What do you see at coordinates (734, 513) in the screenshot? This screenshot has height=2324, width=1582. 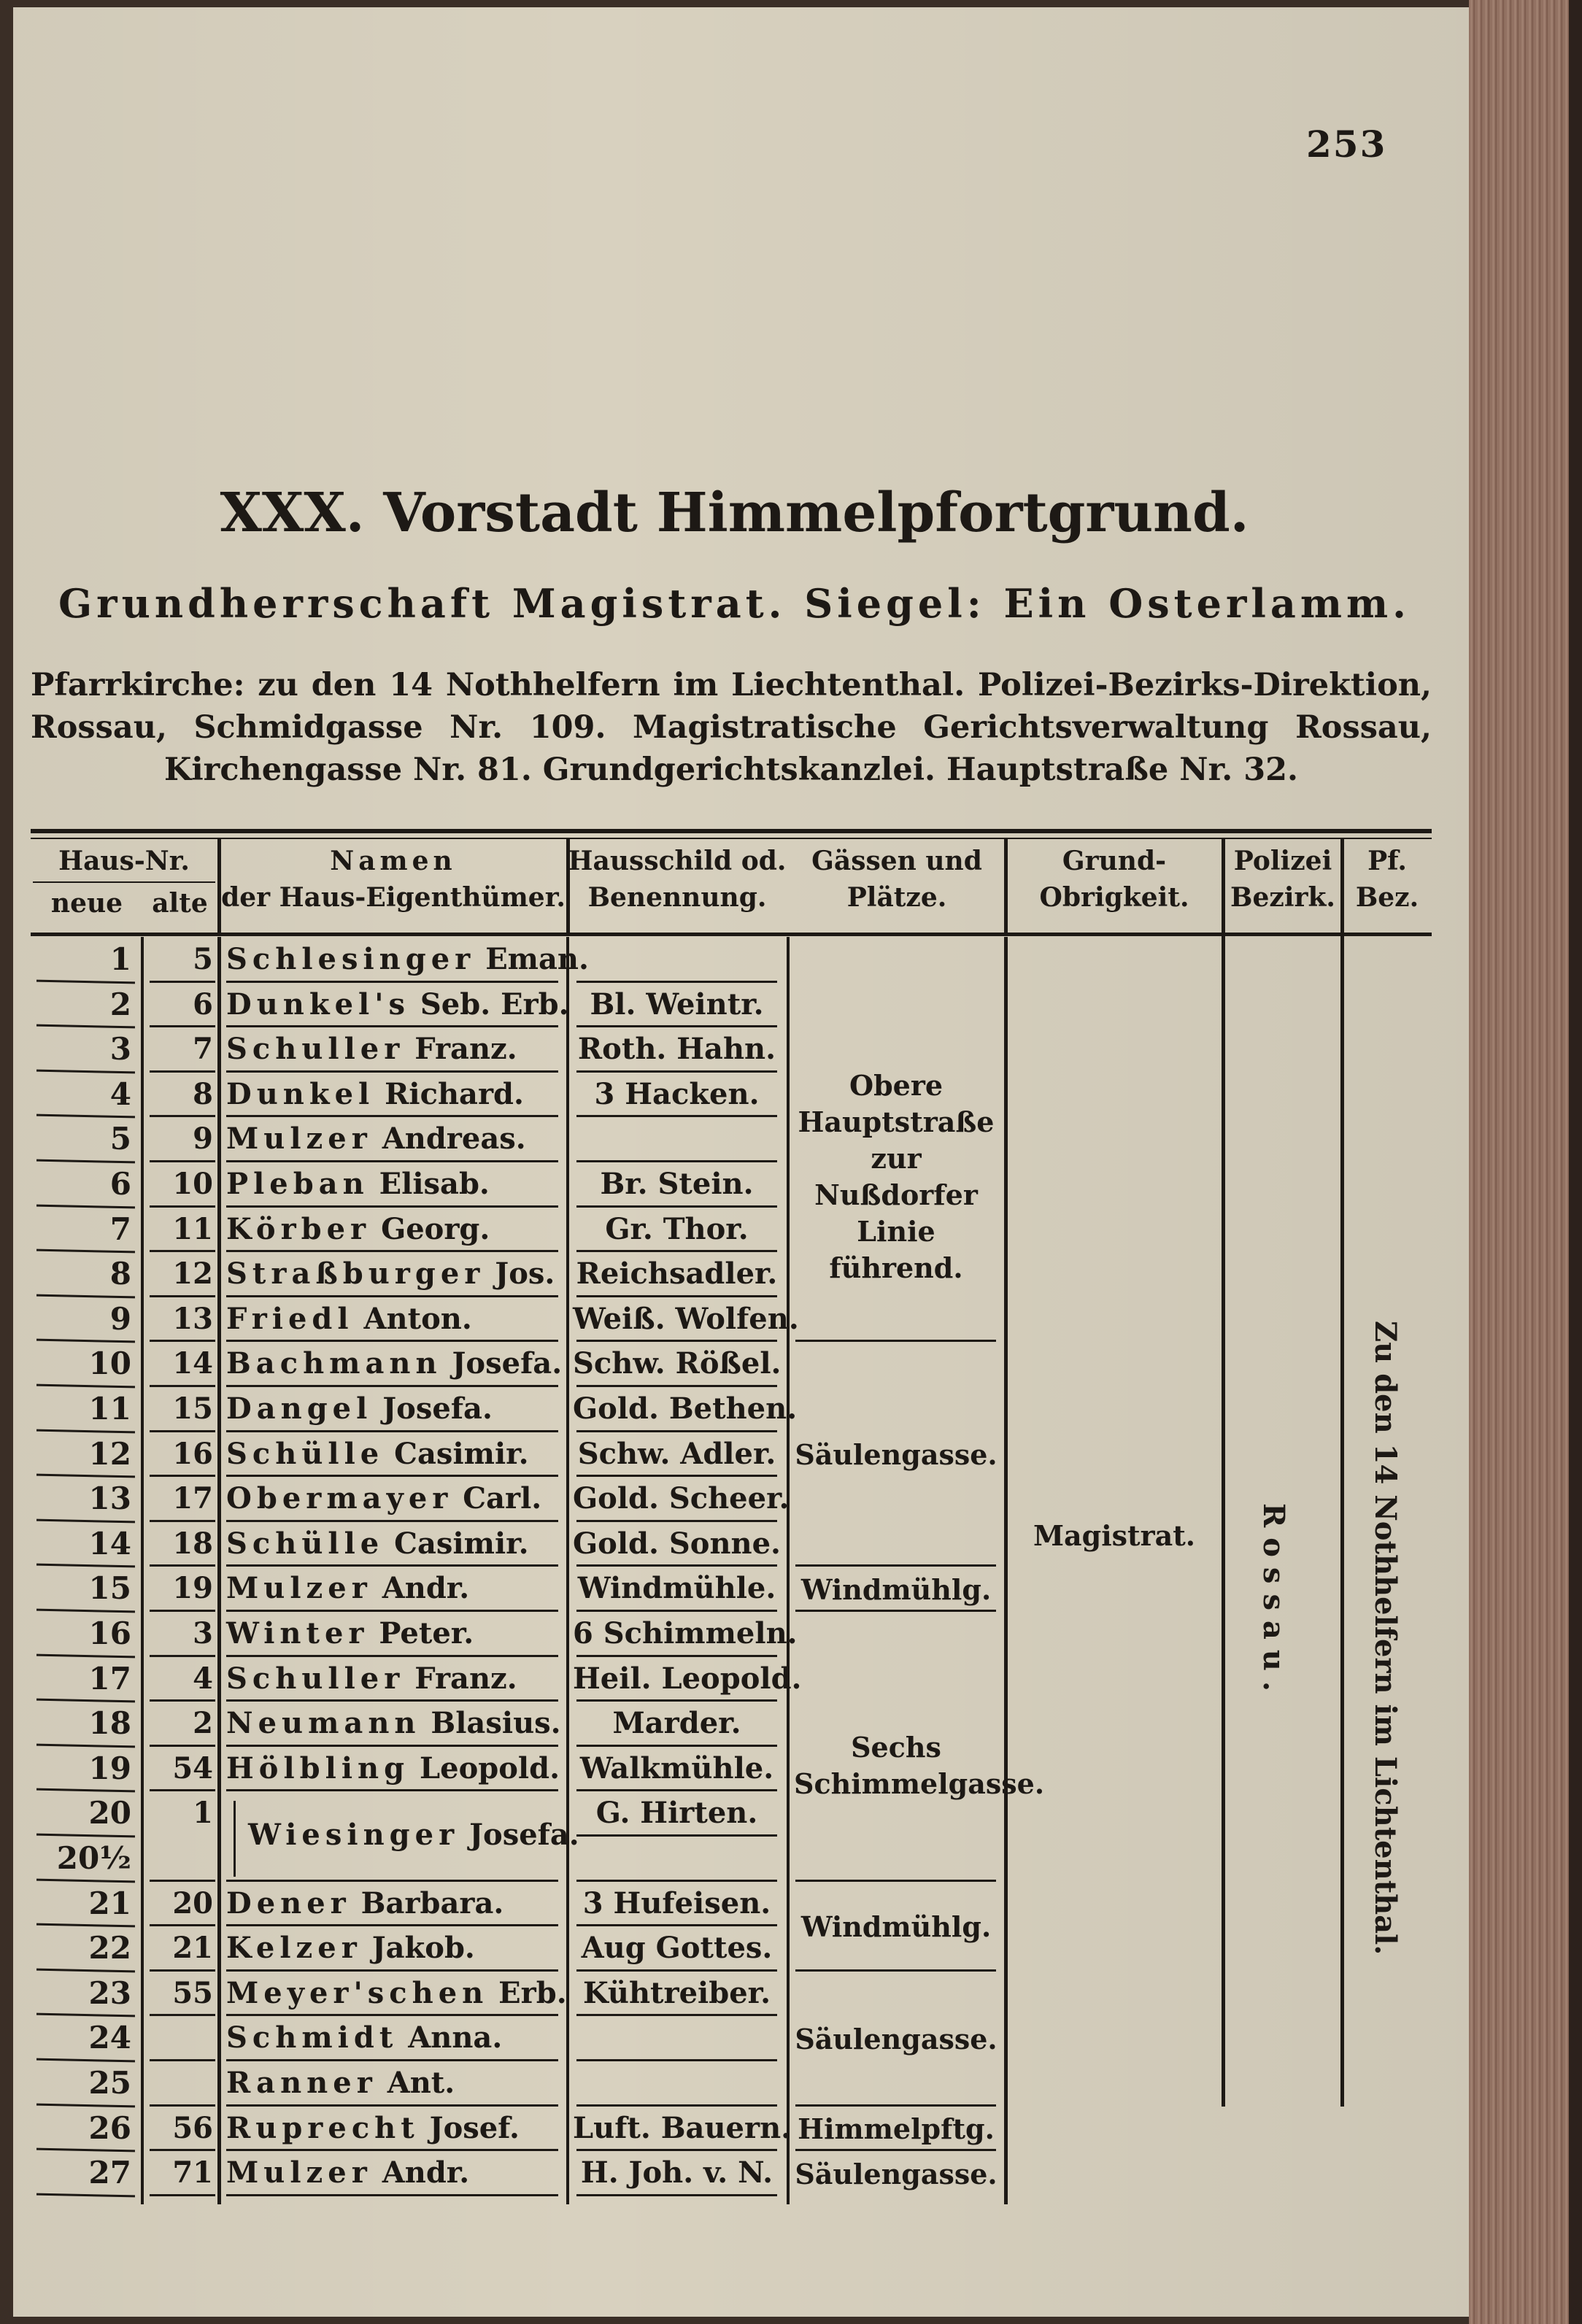 I see `section-title: XXX. Vorstadt Himmelpfortgrund.` at bounding box center [734, 513].